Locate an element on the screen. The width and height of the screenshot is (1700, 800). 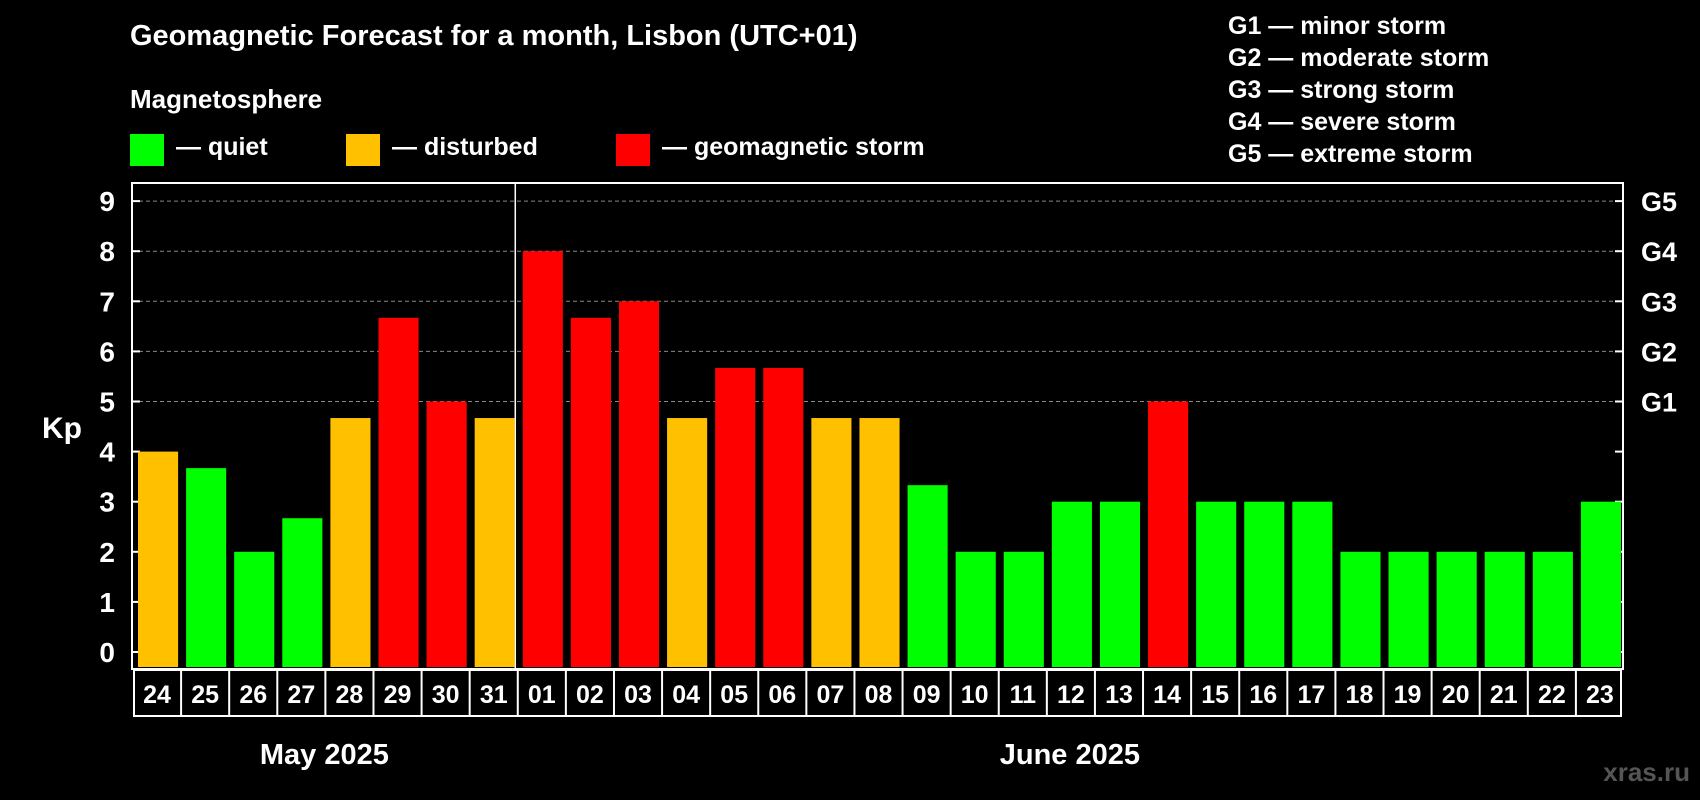
g4-definition: G4 — severe storm is located at coordinates (1342, 122).